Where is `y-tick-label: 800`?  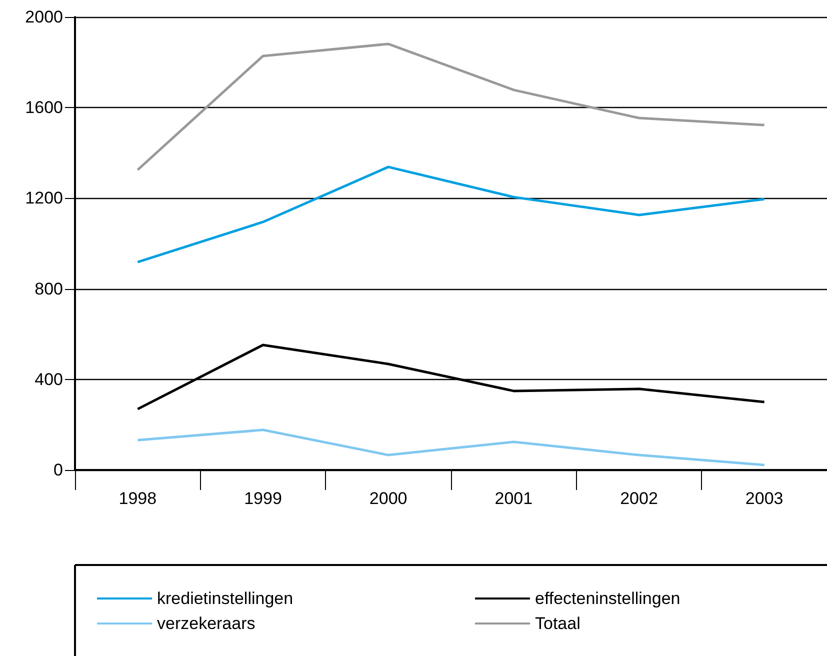
y-tick-label: 800 is located at coordinates (48, 288).